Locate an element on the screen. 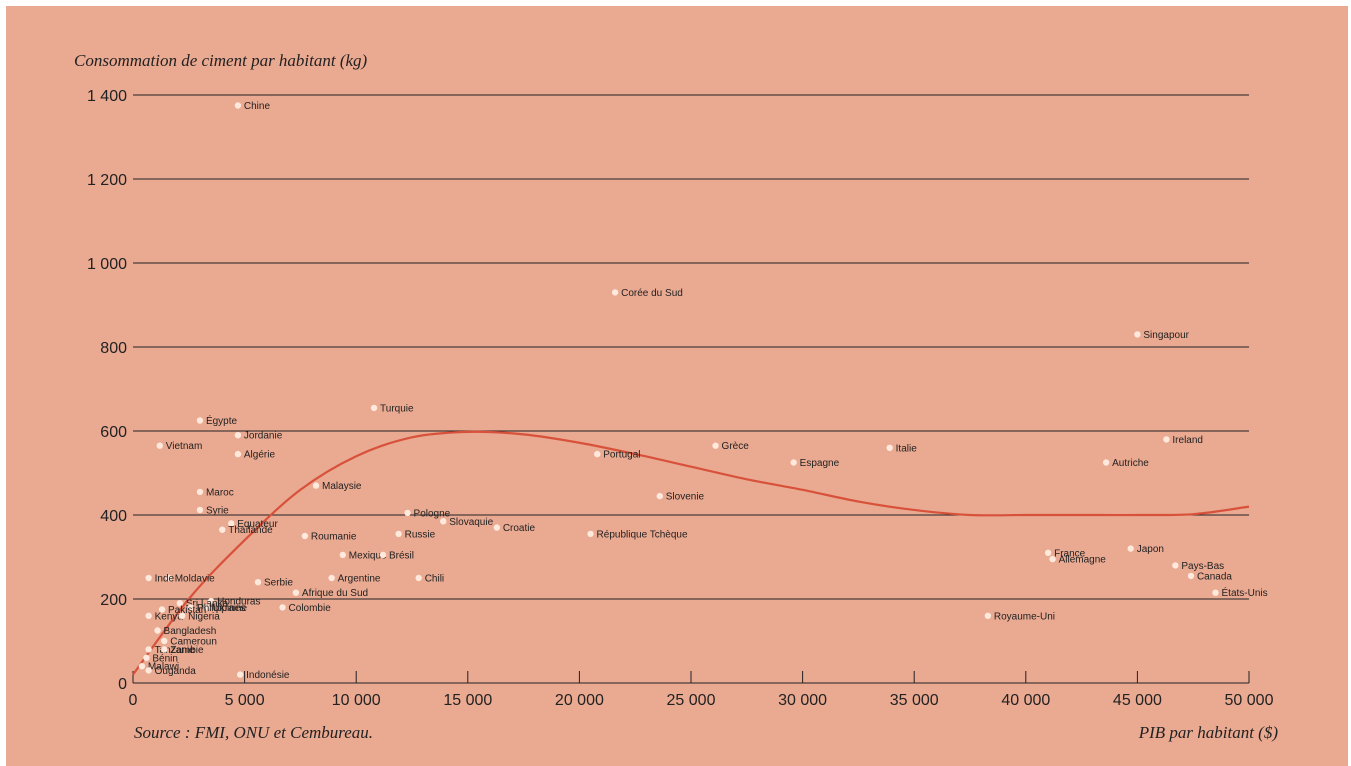  point-label: Allemagne is located at coordinates (1083, 560).